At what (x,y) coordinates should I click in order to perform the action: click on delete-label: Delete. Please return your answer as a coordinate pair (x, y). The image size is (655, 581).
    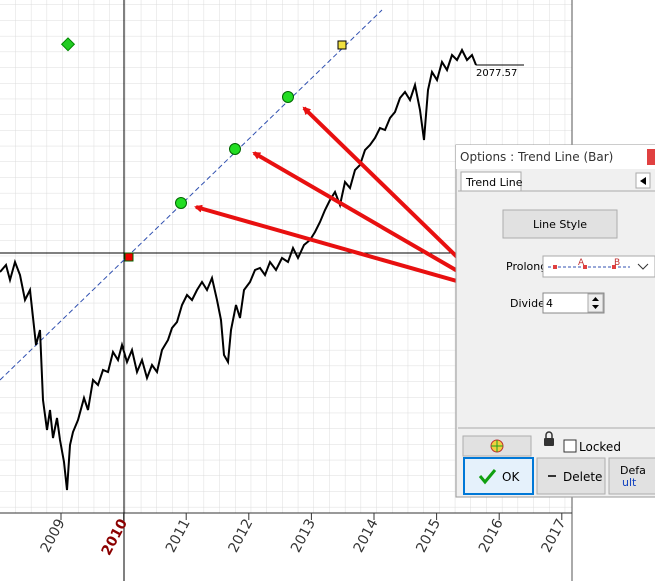
    Looking at the image, I should click on (582, 477).